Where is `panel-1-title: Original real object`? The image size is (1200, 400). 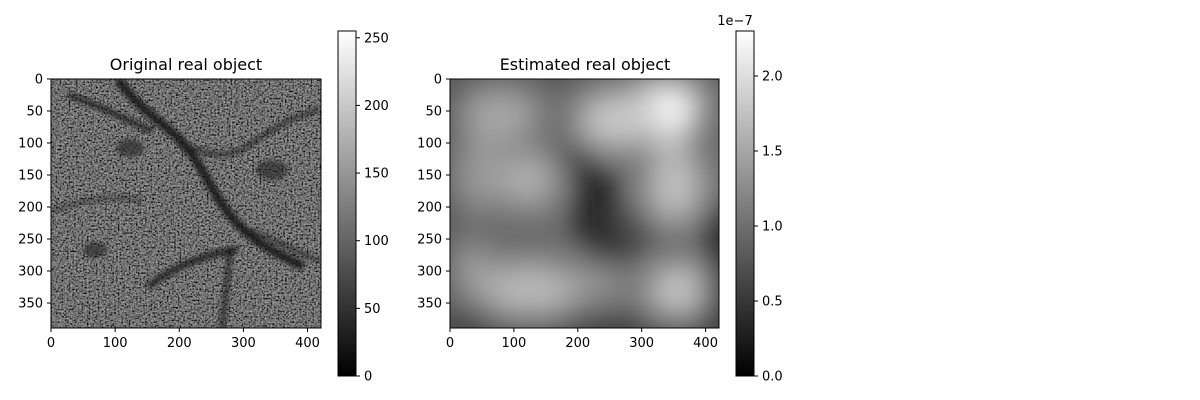
panel-1-title: Original real object is located at coordinates (186, 64).